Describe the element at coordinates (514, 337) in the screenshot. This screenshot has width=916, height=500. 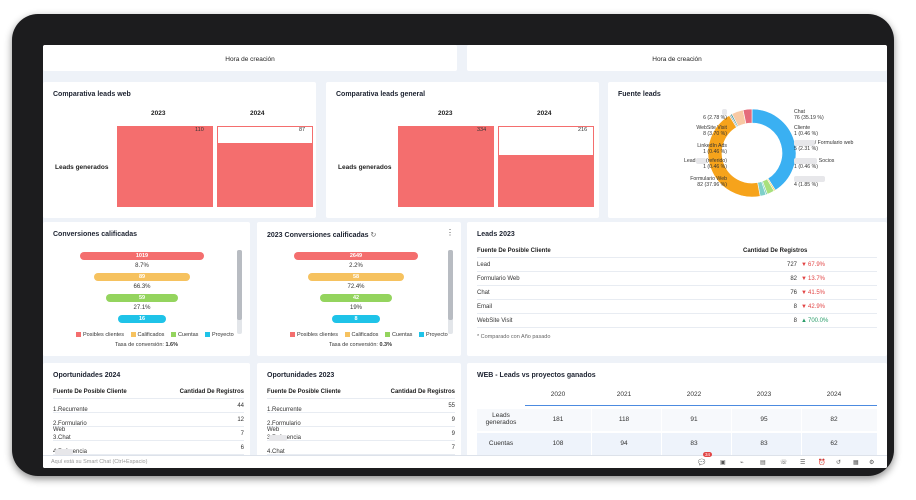
I see `footnote: * Comparado con Año pasado` at that location.